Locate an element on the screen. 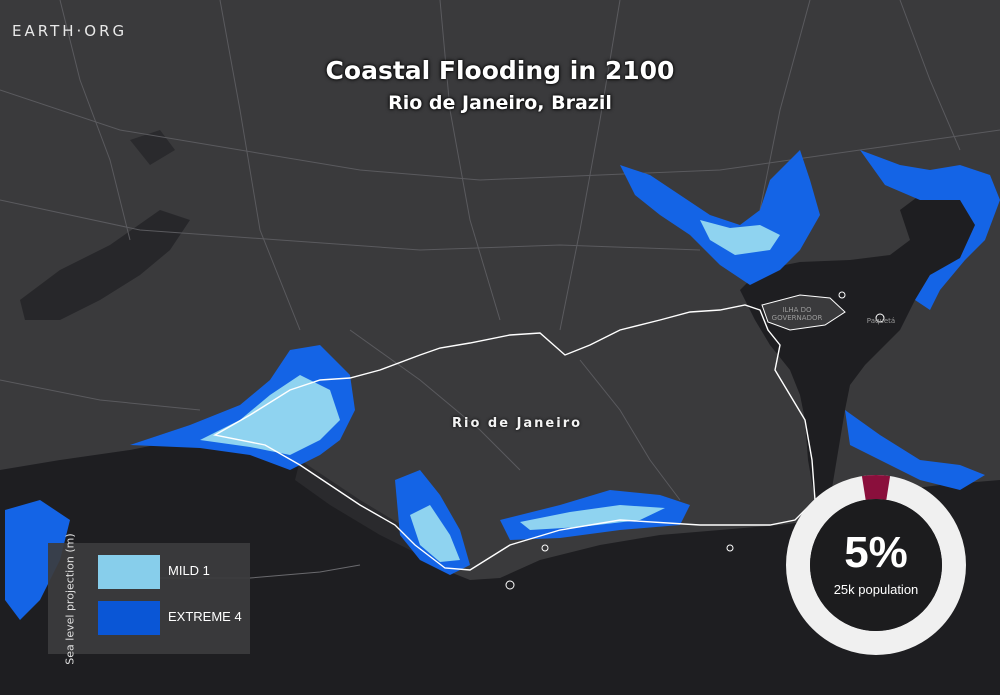 The image size is (1000, 695). legend-label-mild: MILD 1 is located at coordinates (189, 570).